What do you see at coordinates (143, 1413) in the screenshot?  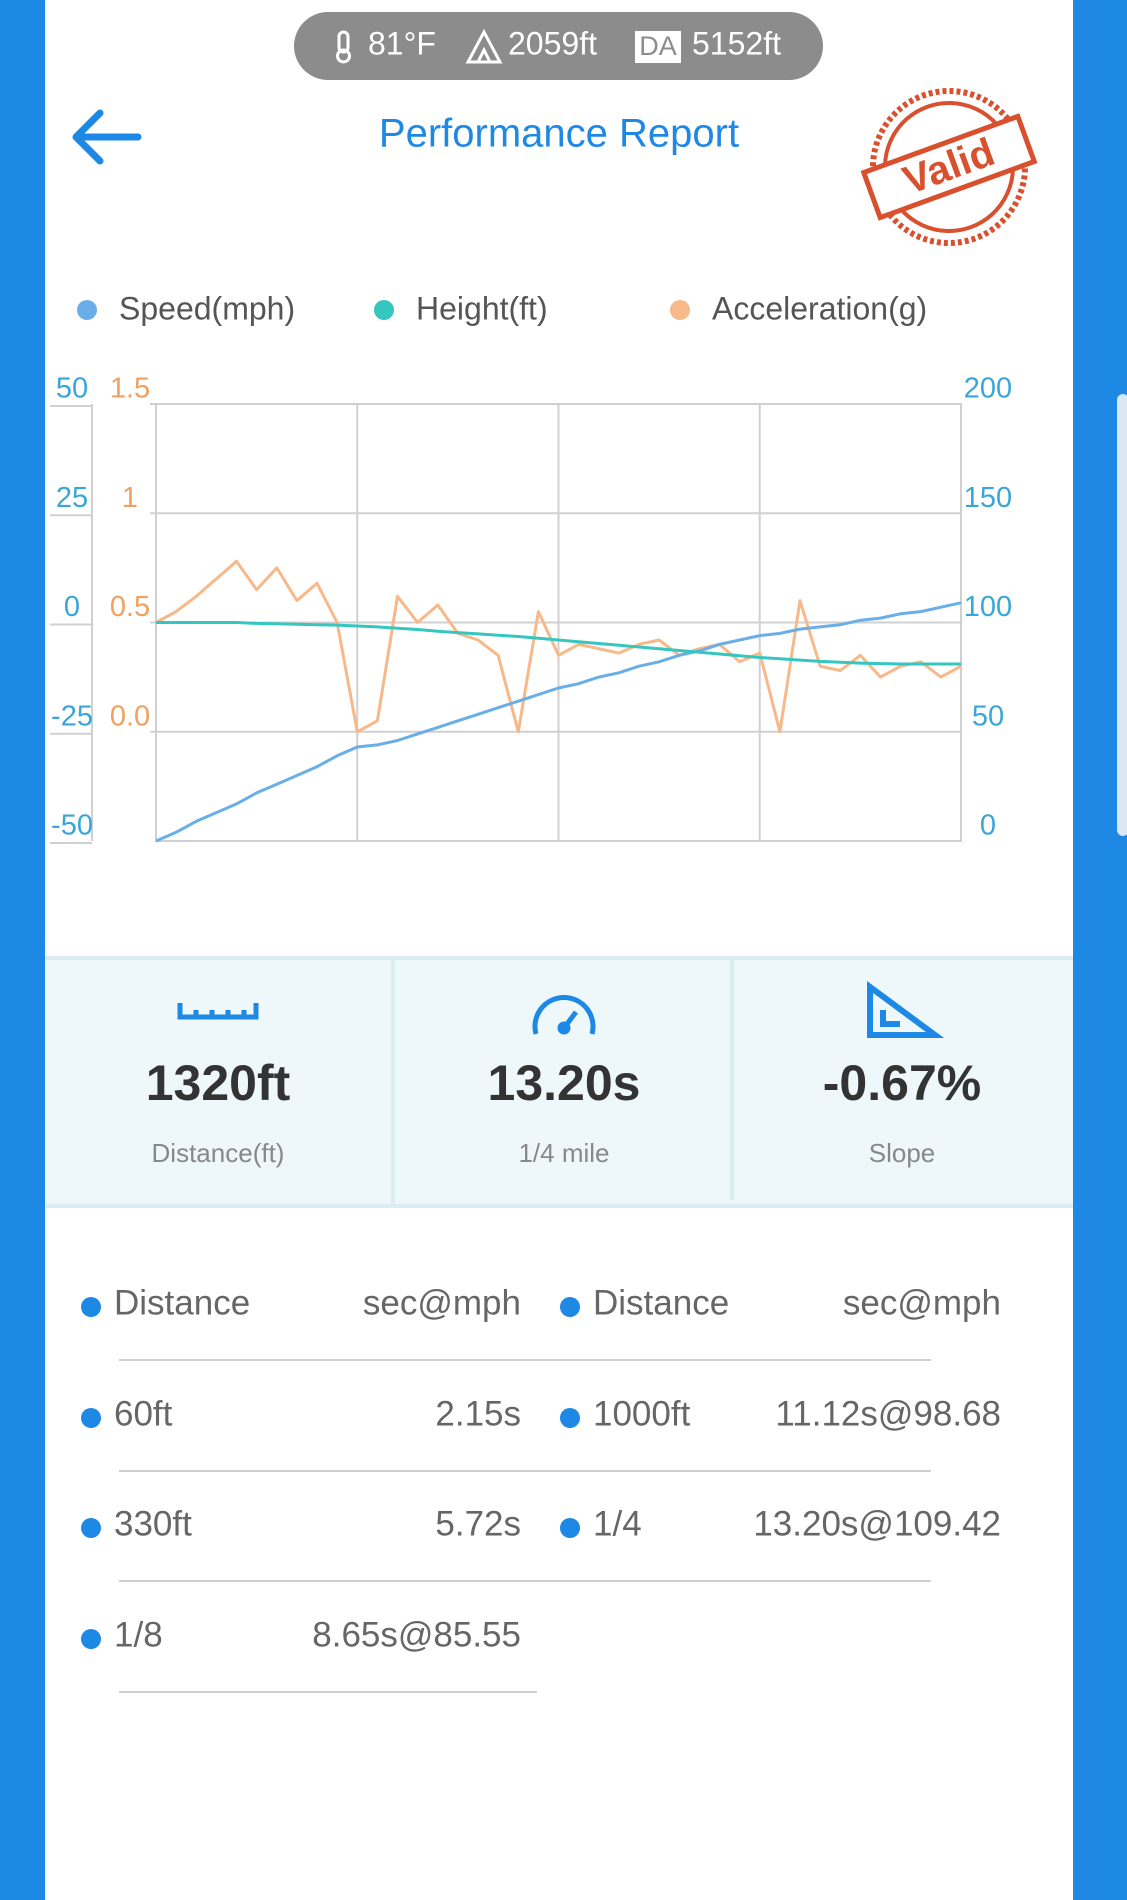 I see `split-name: 60ft` at bounding box center [143, 1413].